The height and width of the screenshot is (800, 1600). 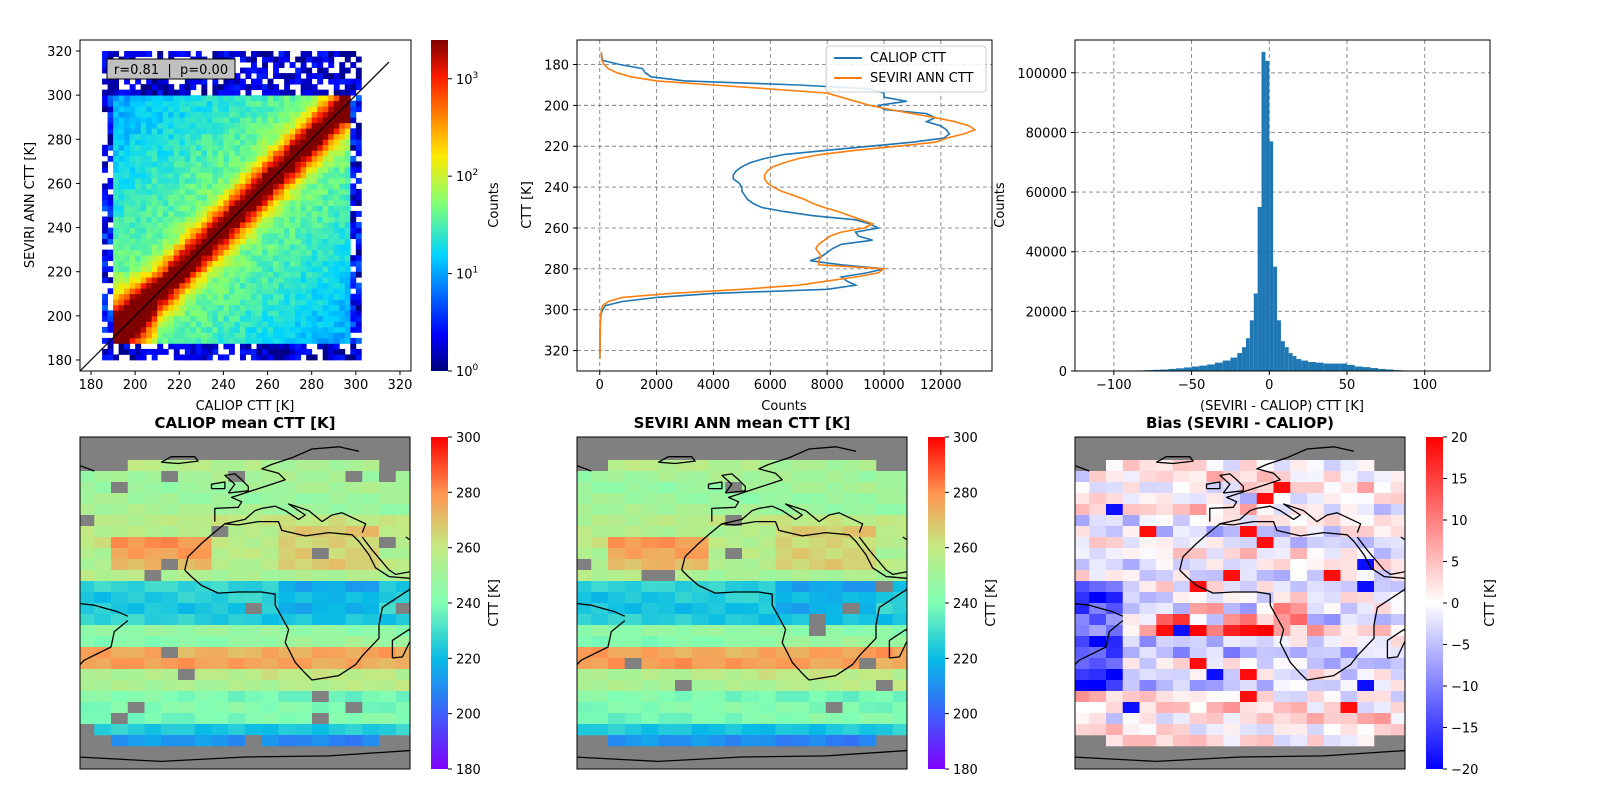 I want to click on colorbar-tick-label: 200, so click(x=468, y=715).